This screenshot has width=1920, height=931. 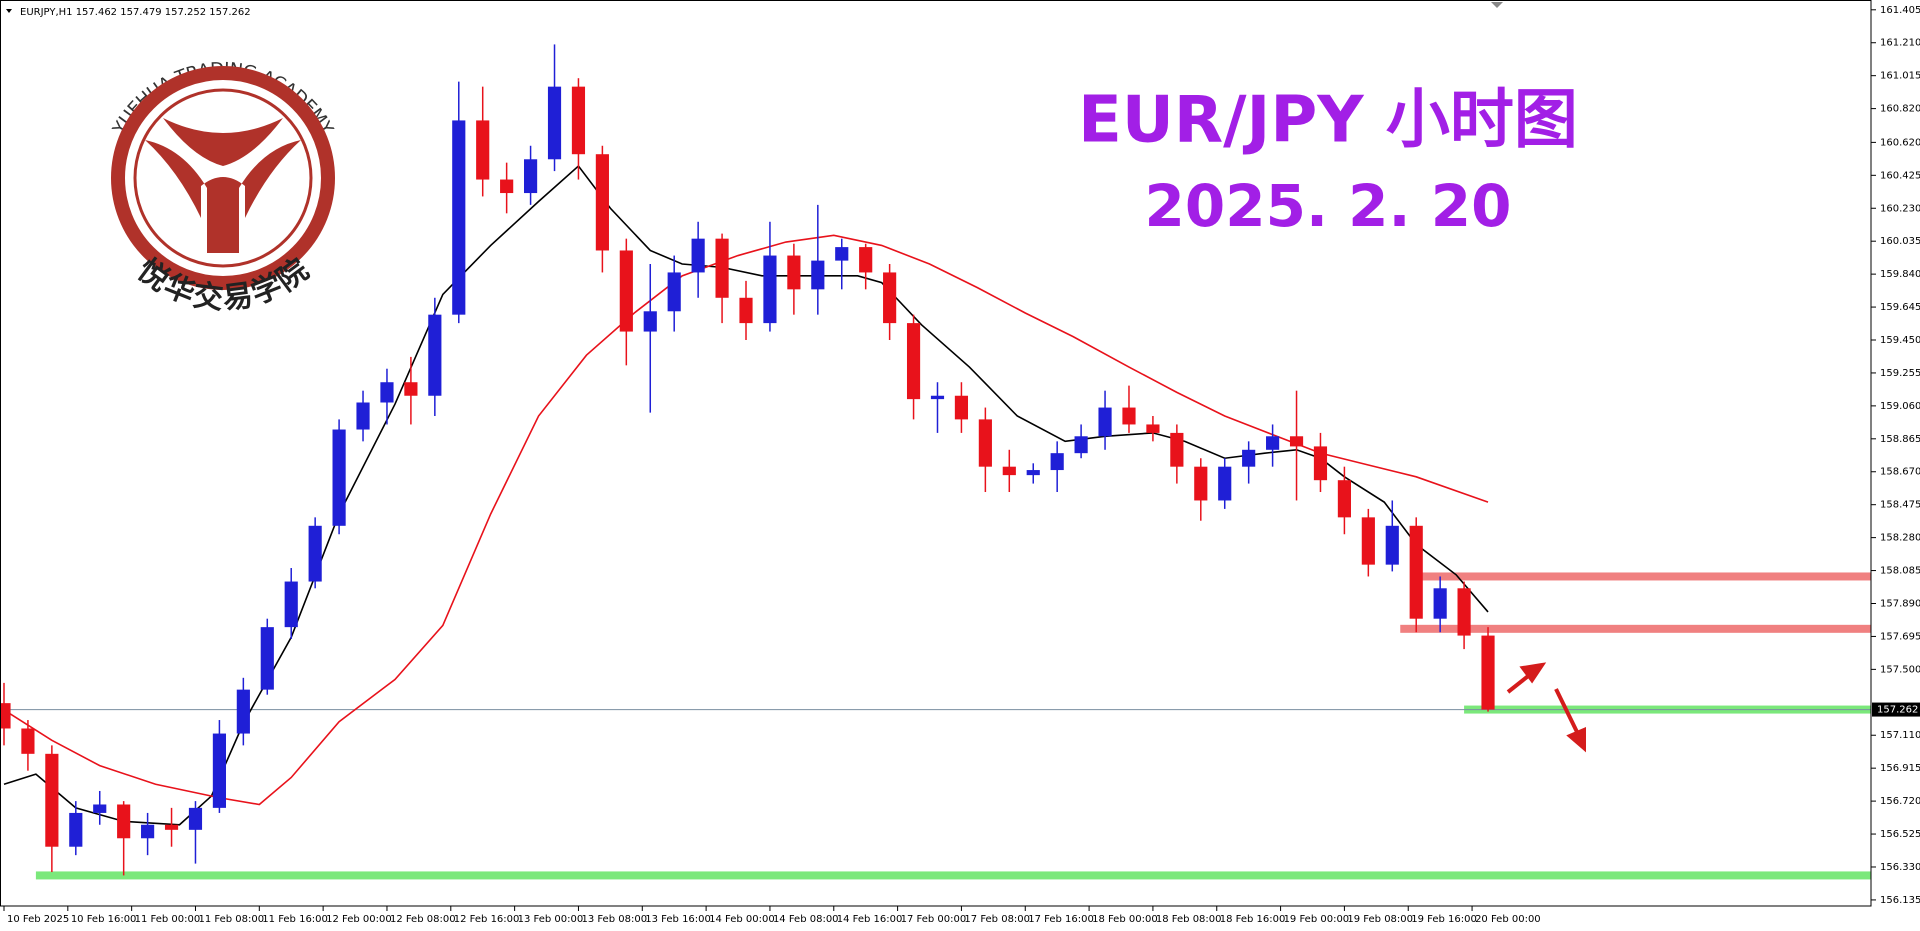 What do you see at coordinates (1900, 472) in the screenshot?
I see `y-tick-label: 158.670` at bounding box center [1900, 472].